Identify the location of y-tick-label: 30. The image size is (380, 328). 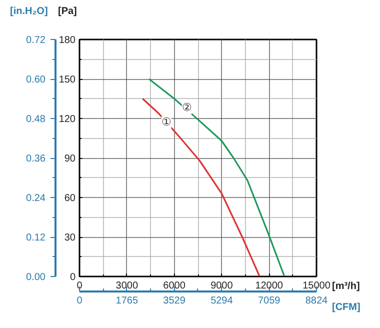
(70, 238).